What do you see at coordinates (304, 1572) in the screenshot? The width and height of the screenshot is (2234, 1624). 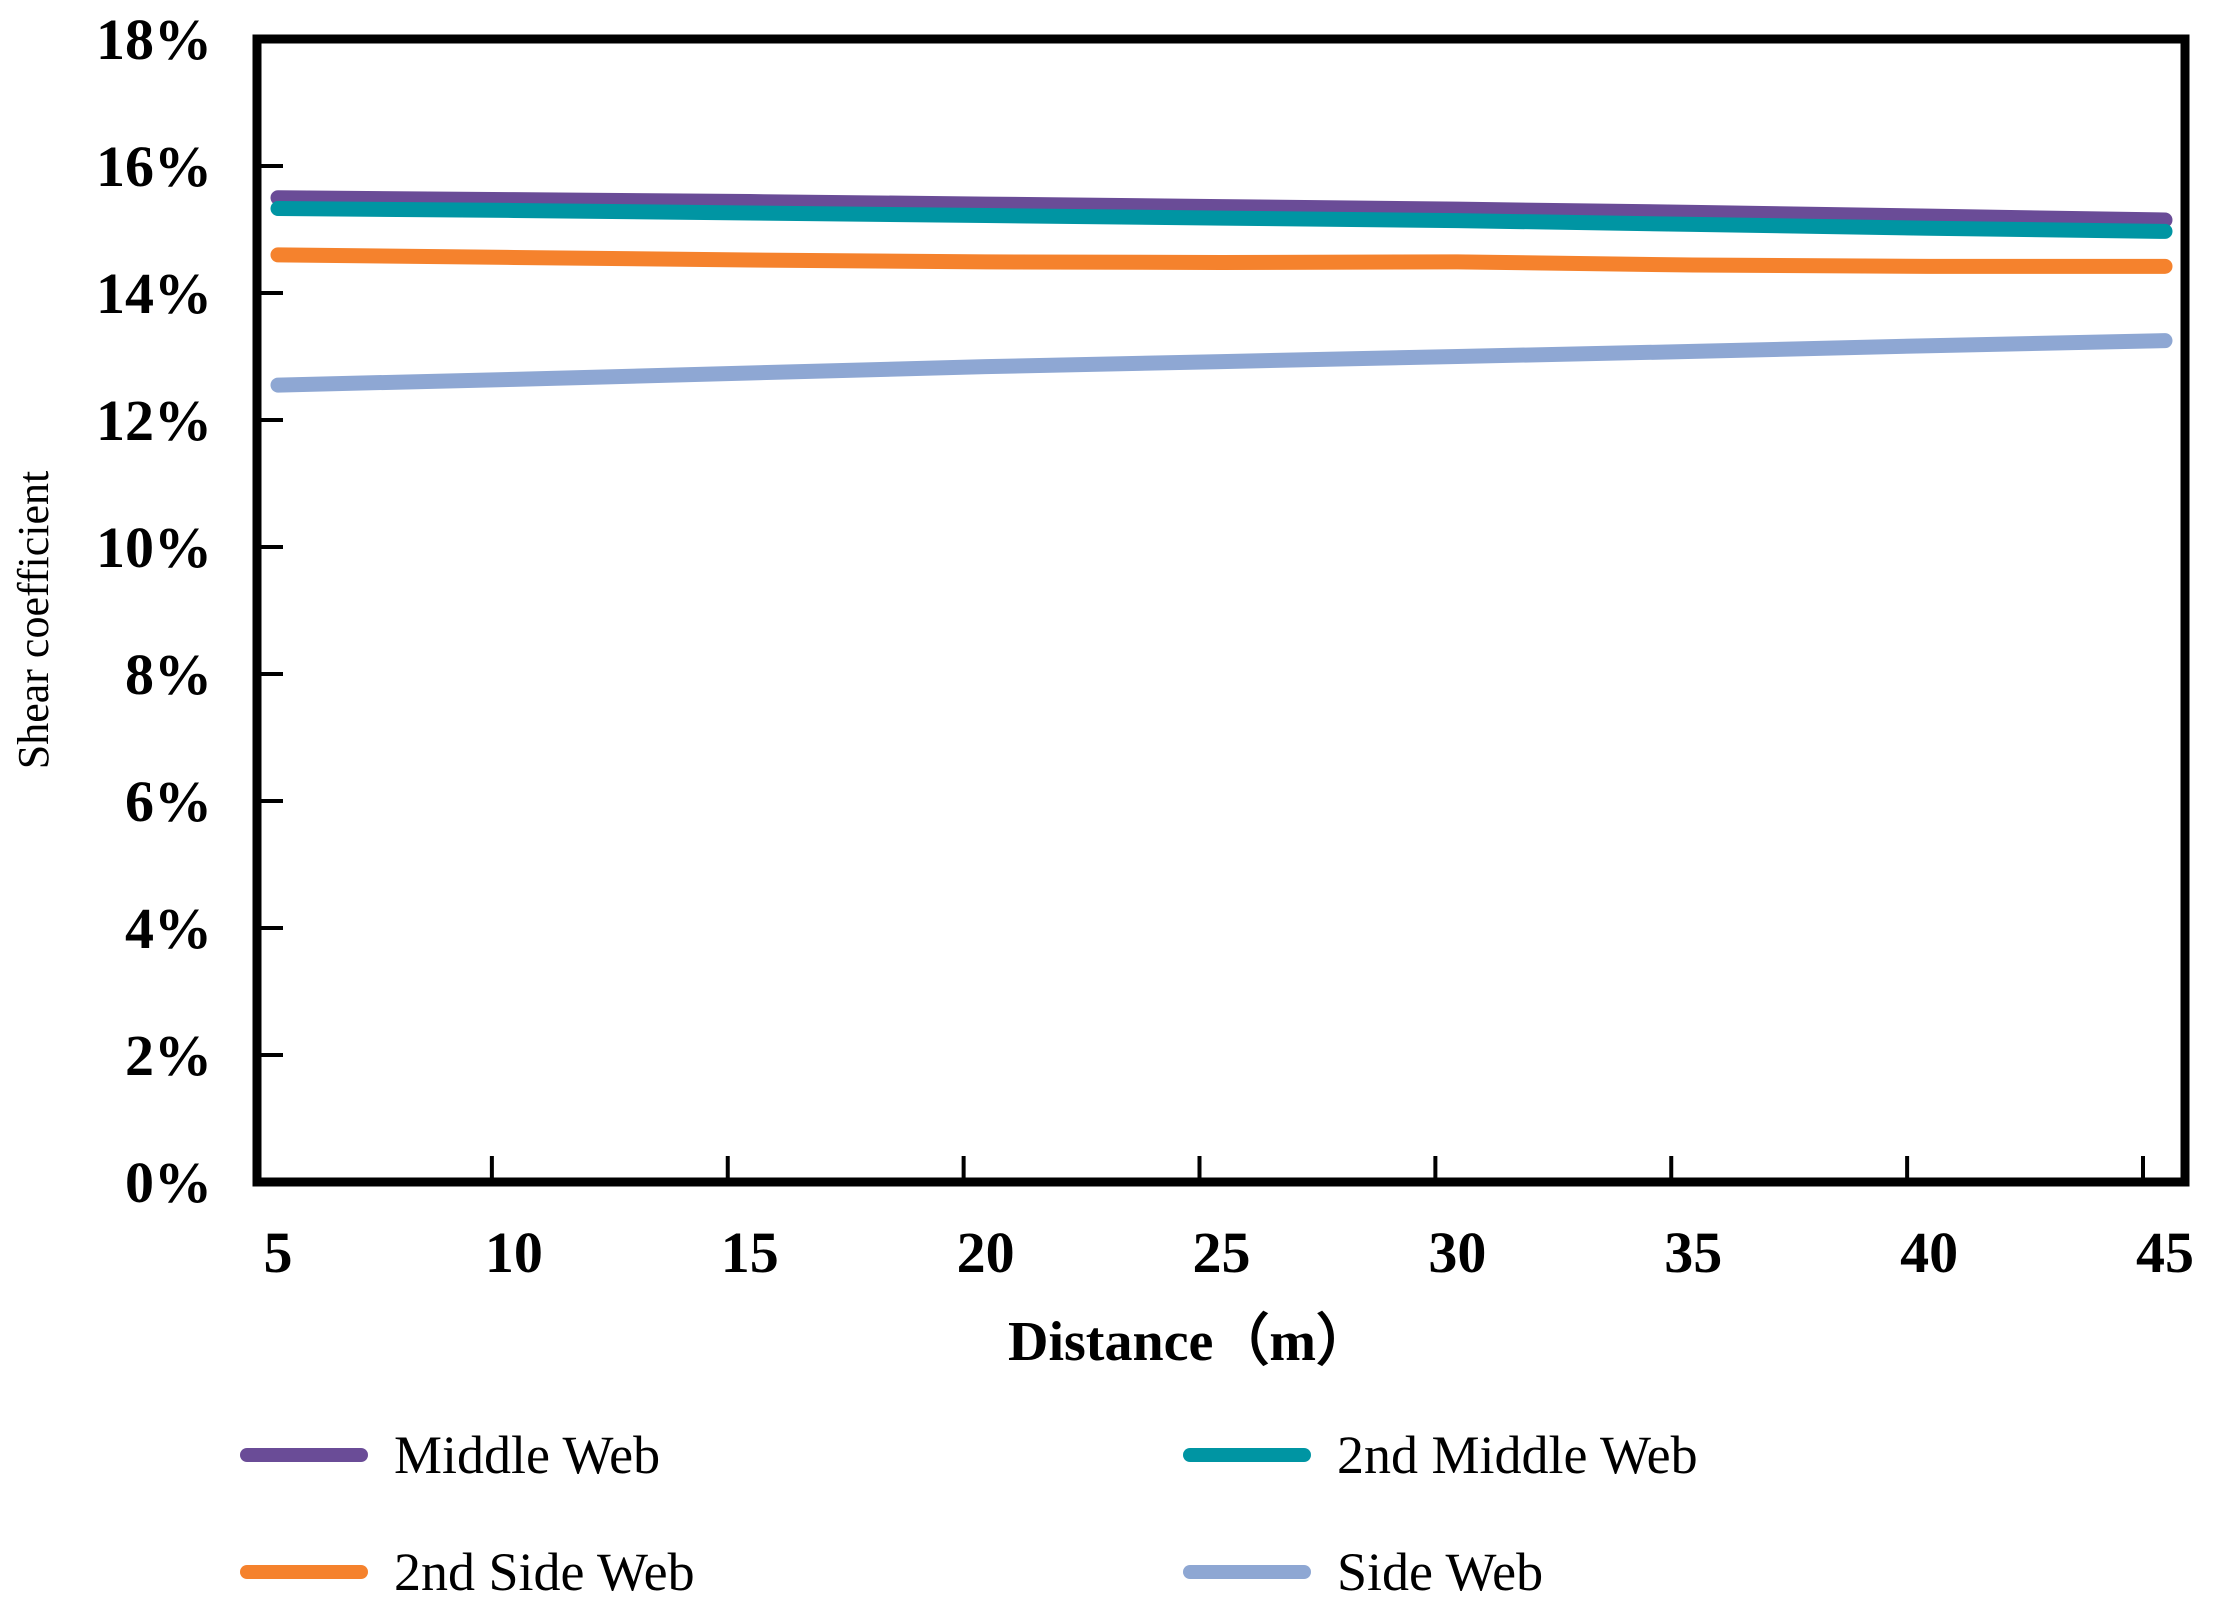 I see `legend-line-swatch-2nd-side-web` at bounding box center [304, 1572].